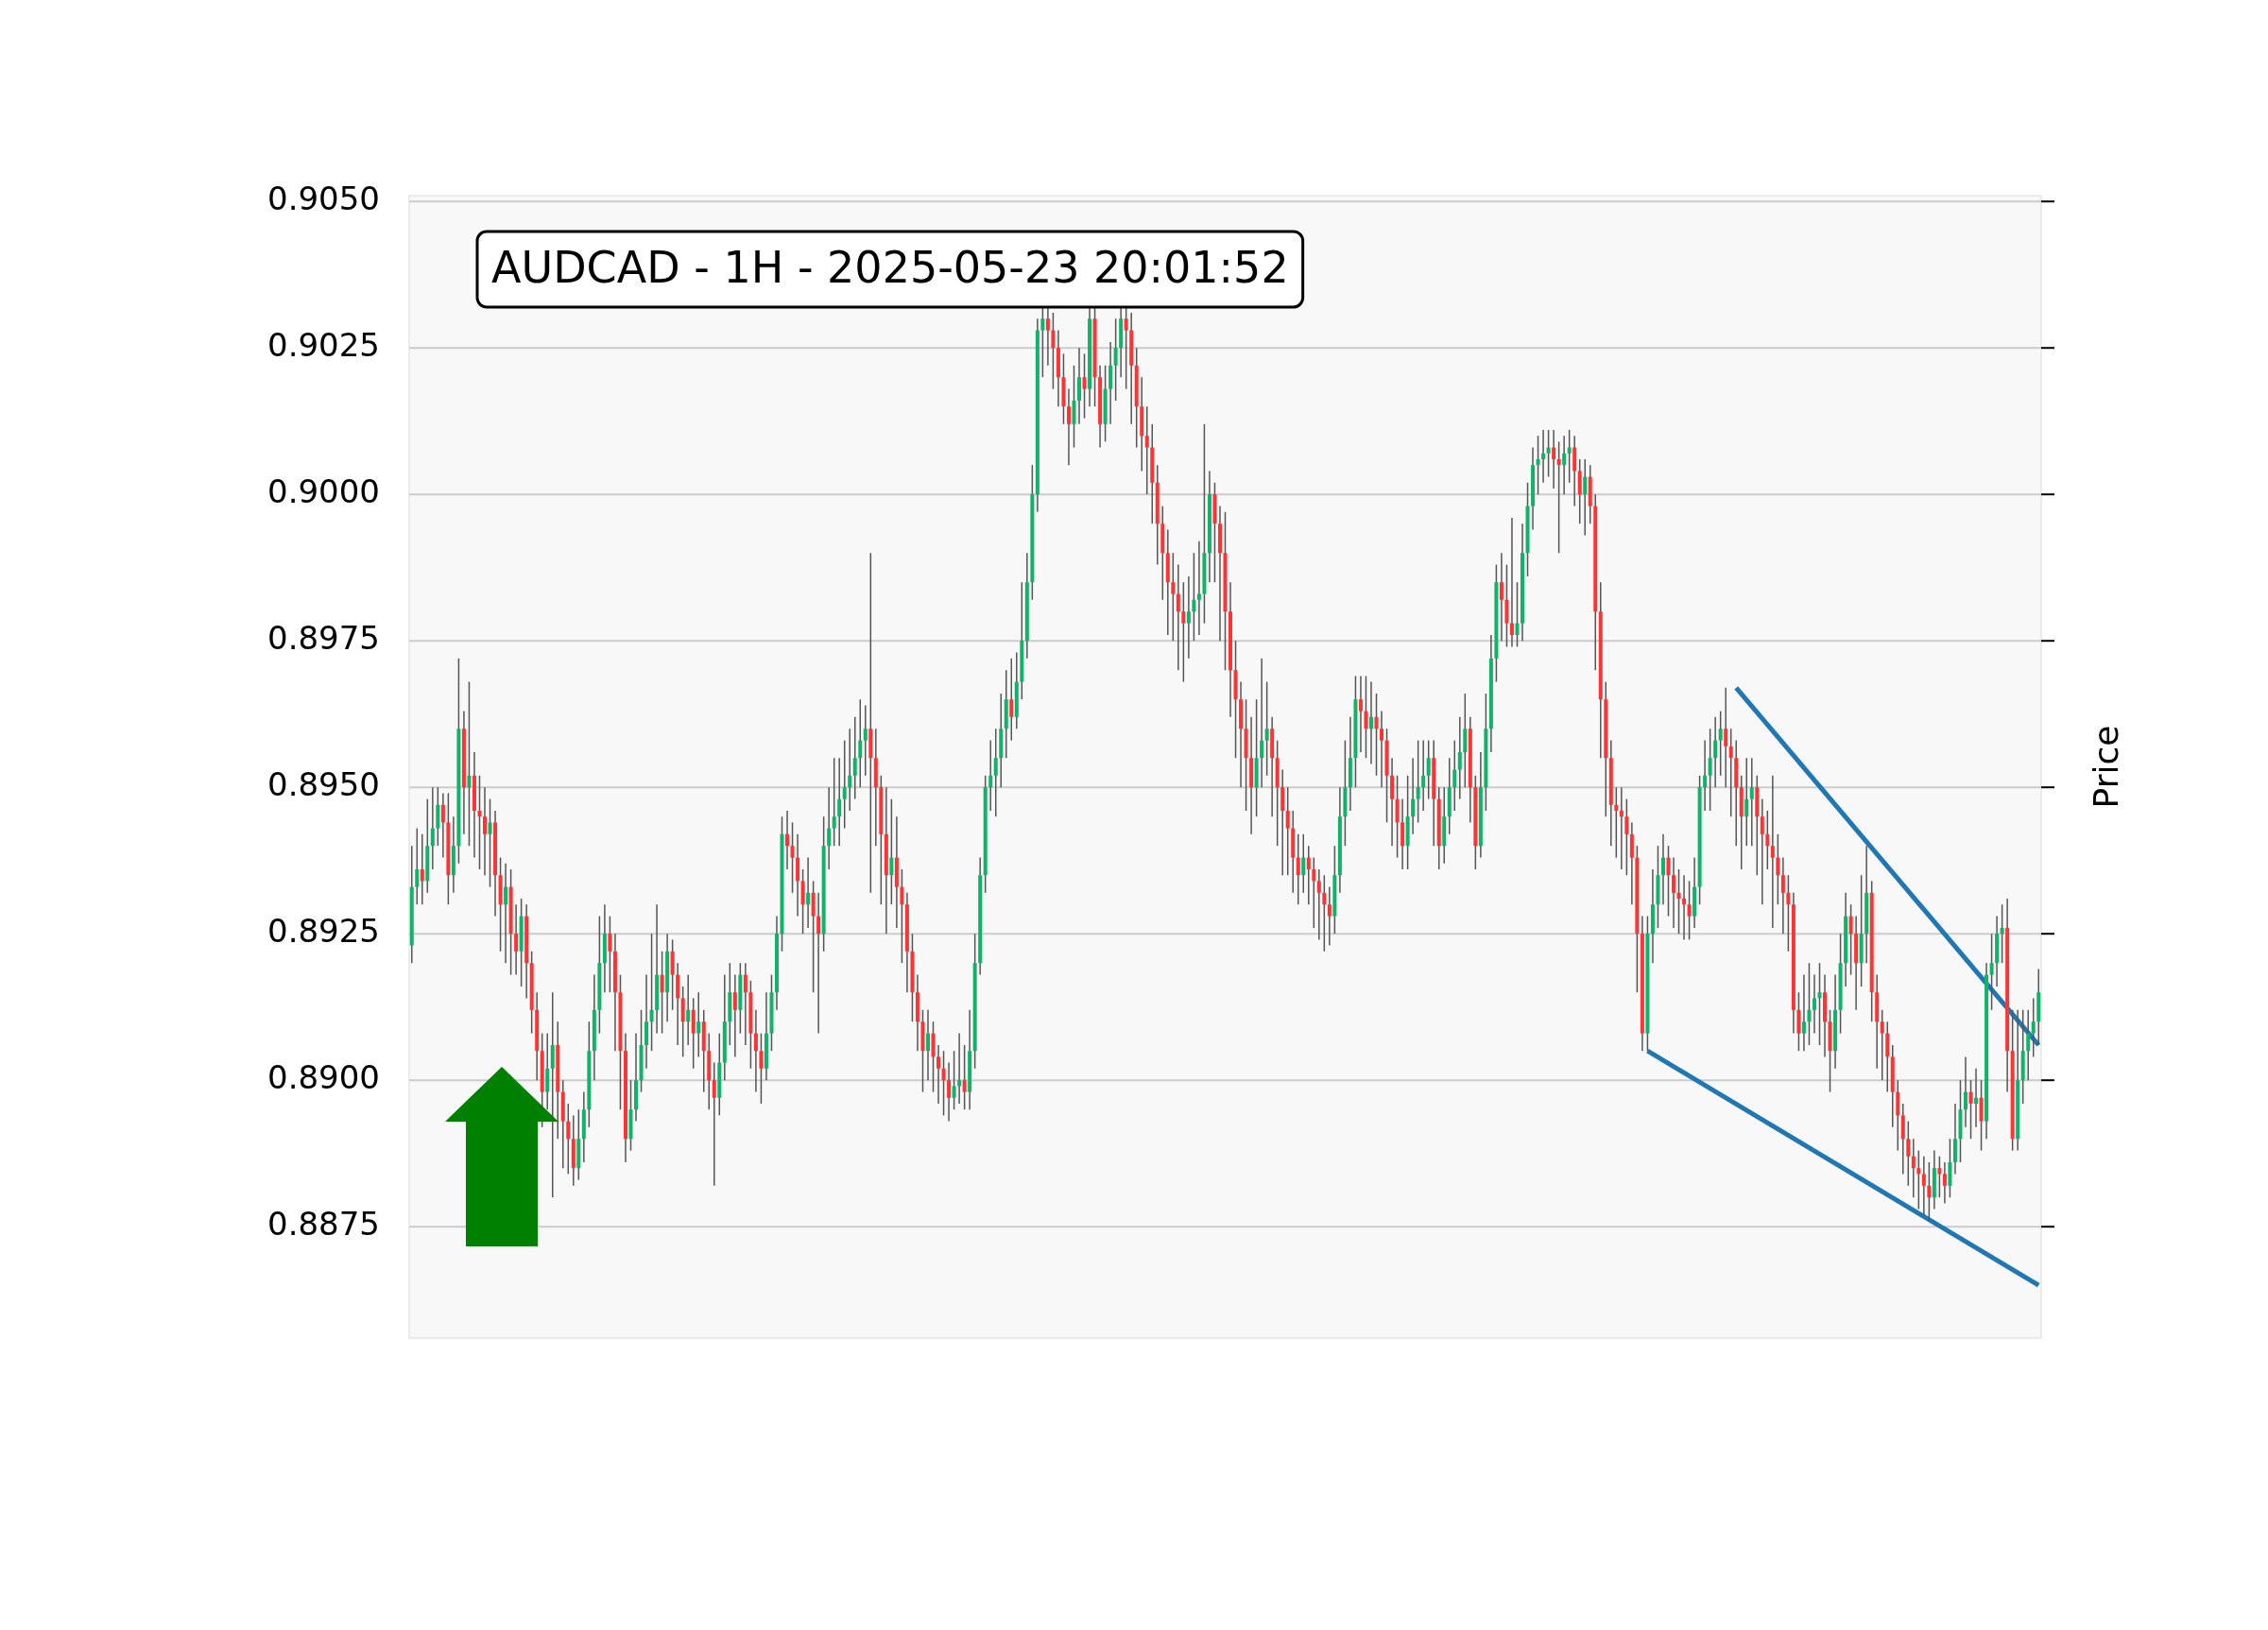 The image size is (2268, 1630). I want to click on y-tick-label: 0.9050, so click(323, 199).